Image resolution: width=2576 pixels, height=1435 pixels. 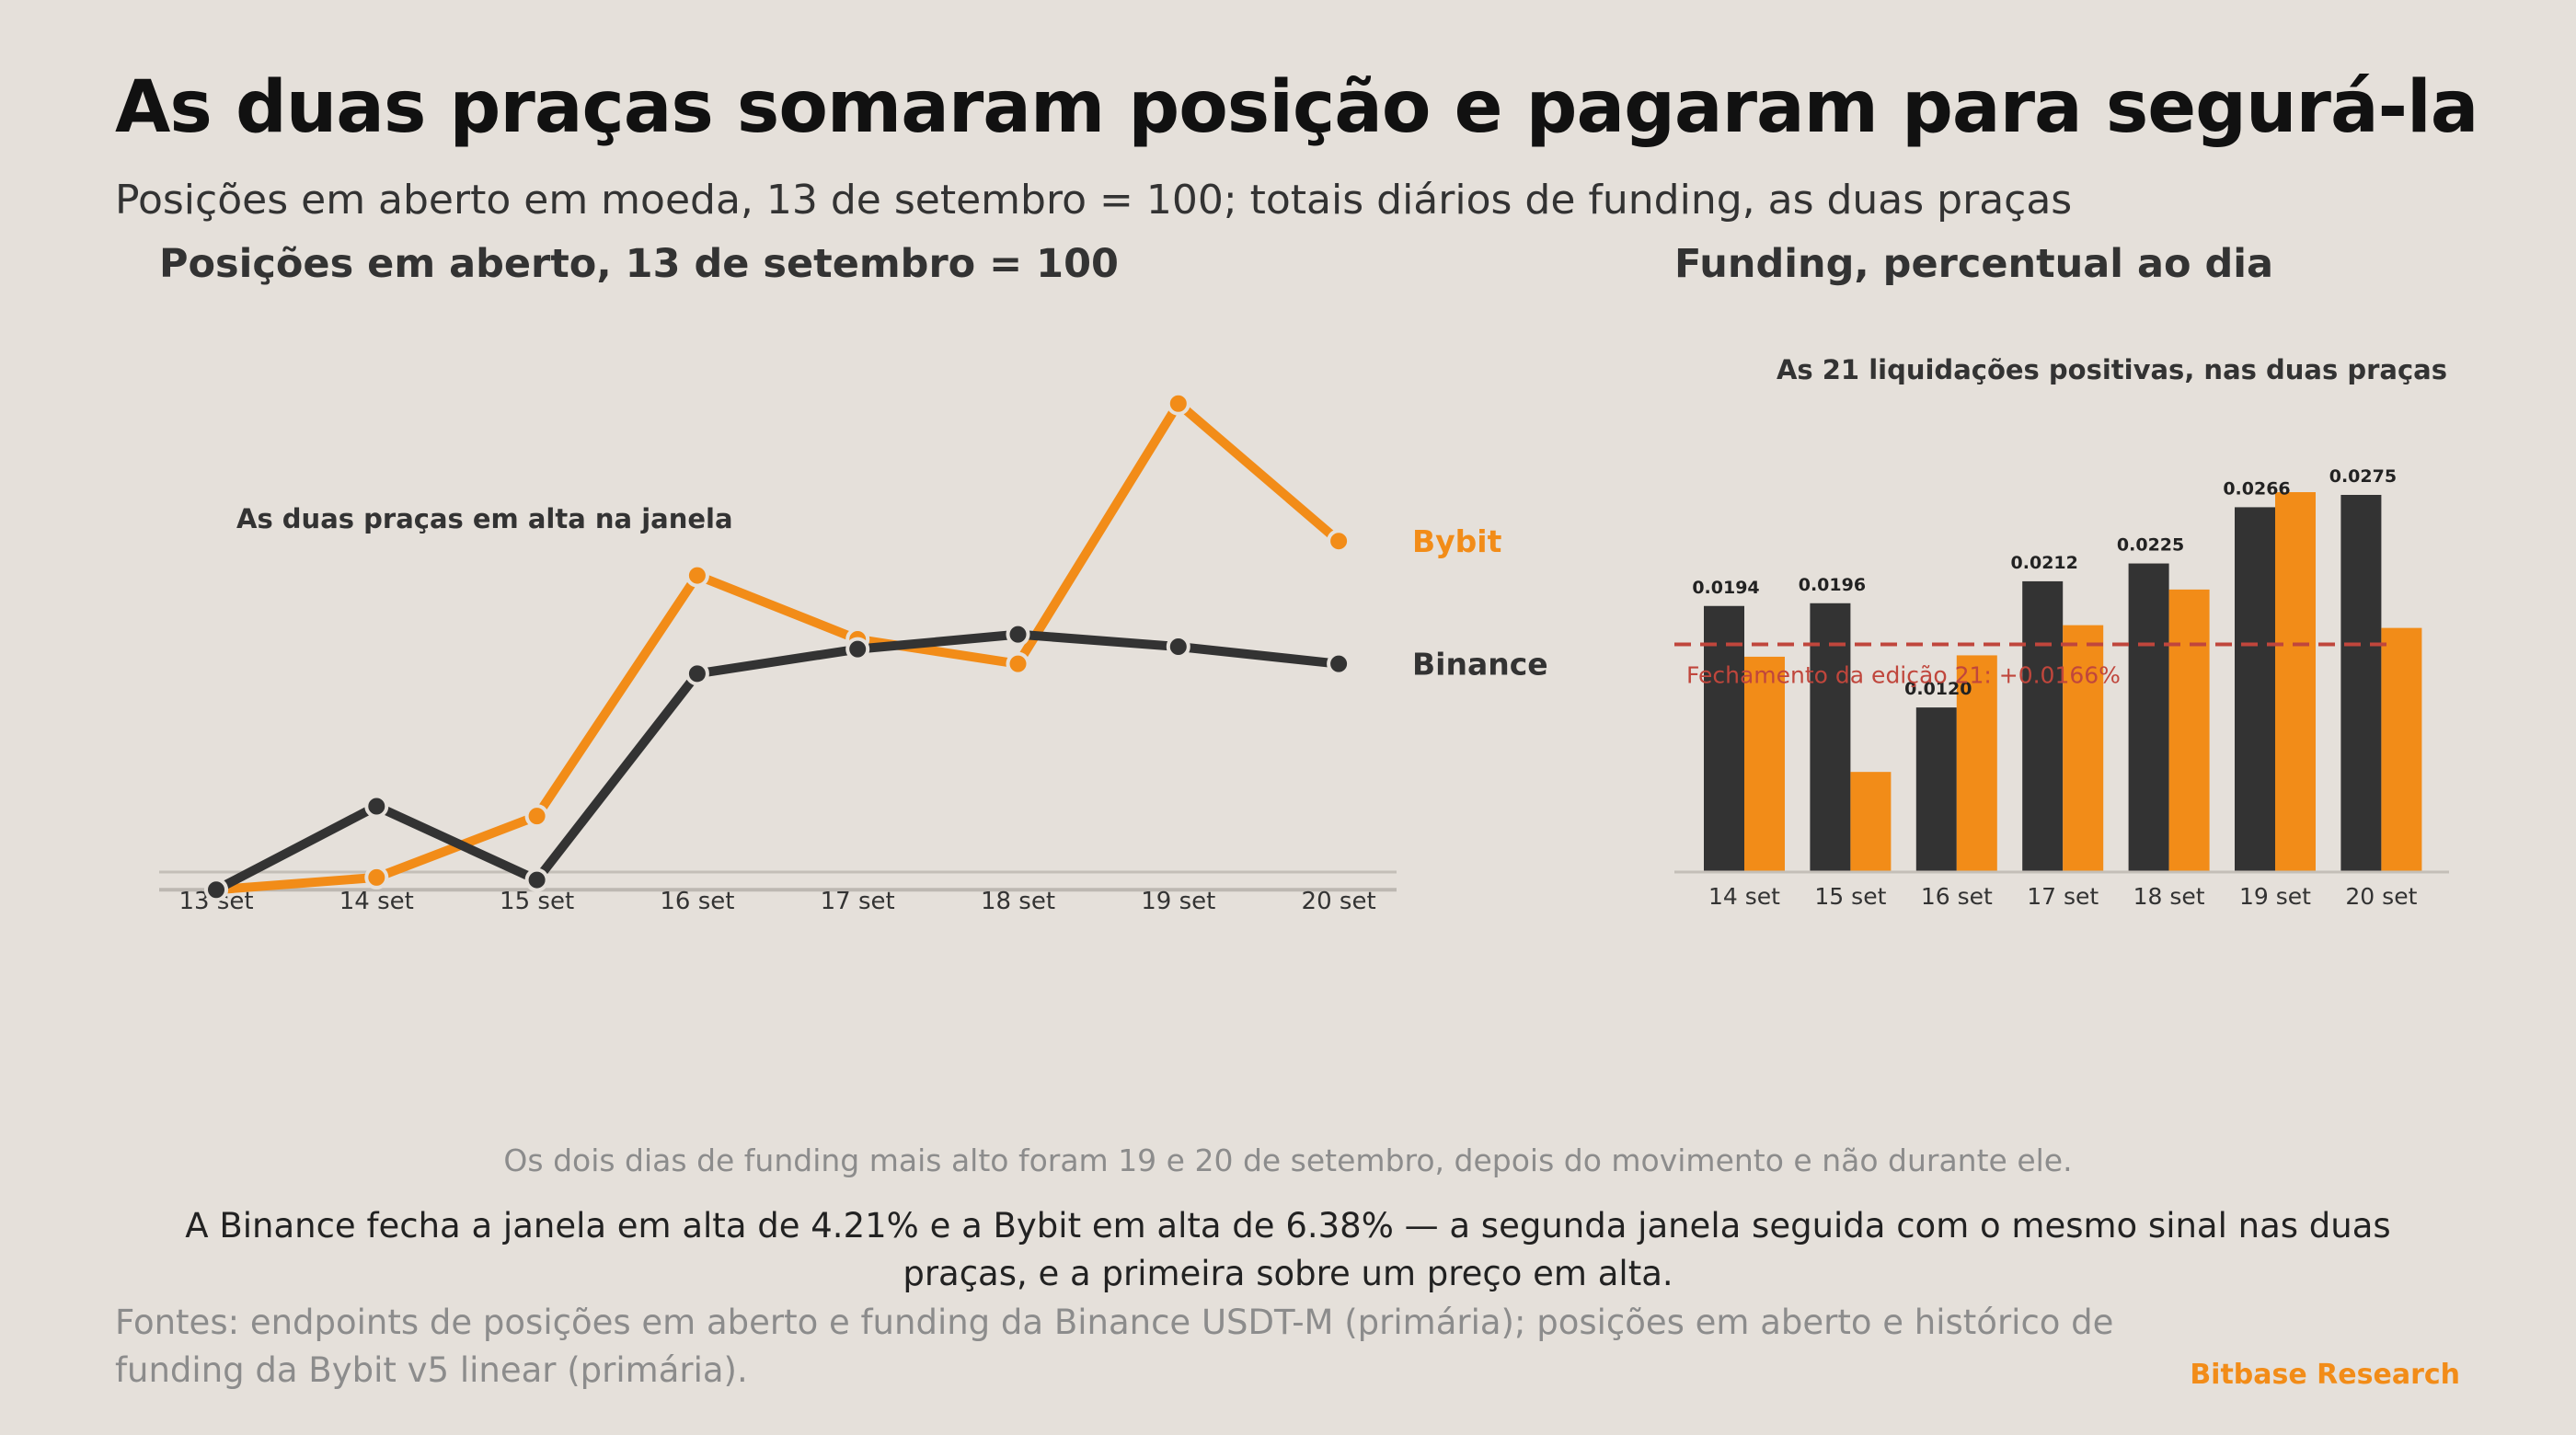 What do you see at coordinates (1903, 675) in the screenshot?
I see `reference-label: Fechamento da edição 21: +0.0166%` at bounding box center [1903, 675].